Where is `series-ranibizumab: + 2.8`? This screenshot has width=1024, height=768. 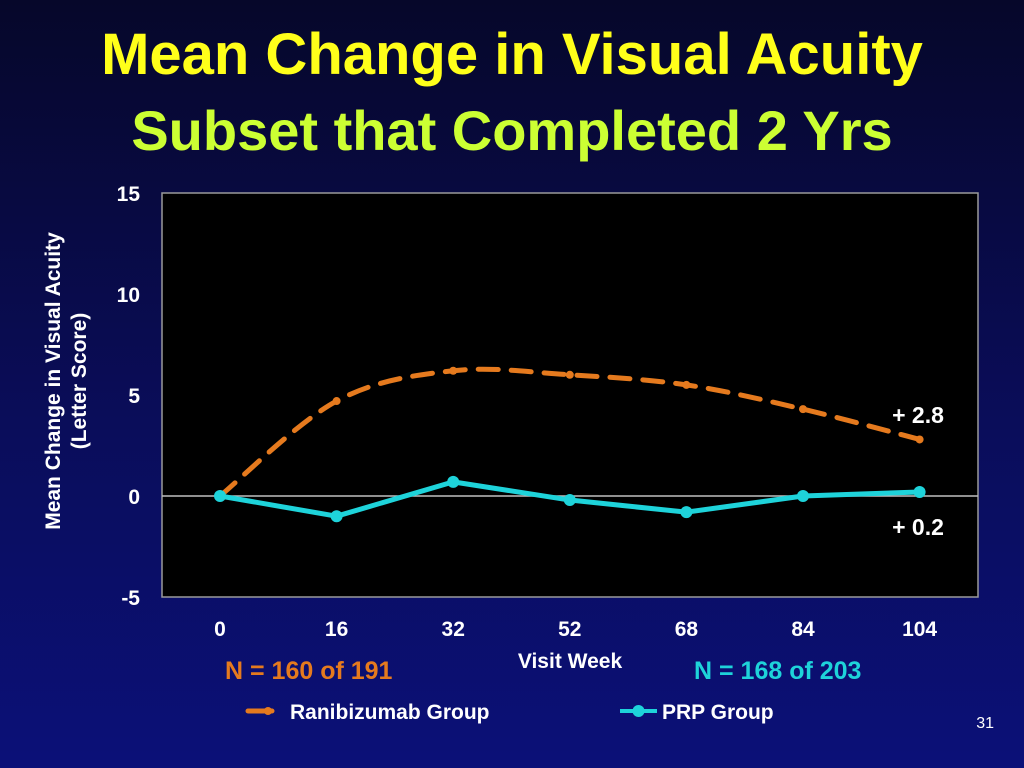 series-ranibizumab: + 2.8 is located at coordinates (580, 433).